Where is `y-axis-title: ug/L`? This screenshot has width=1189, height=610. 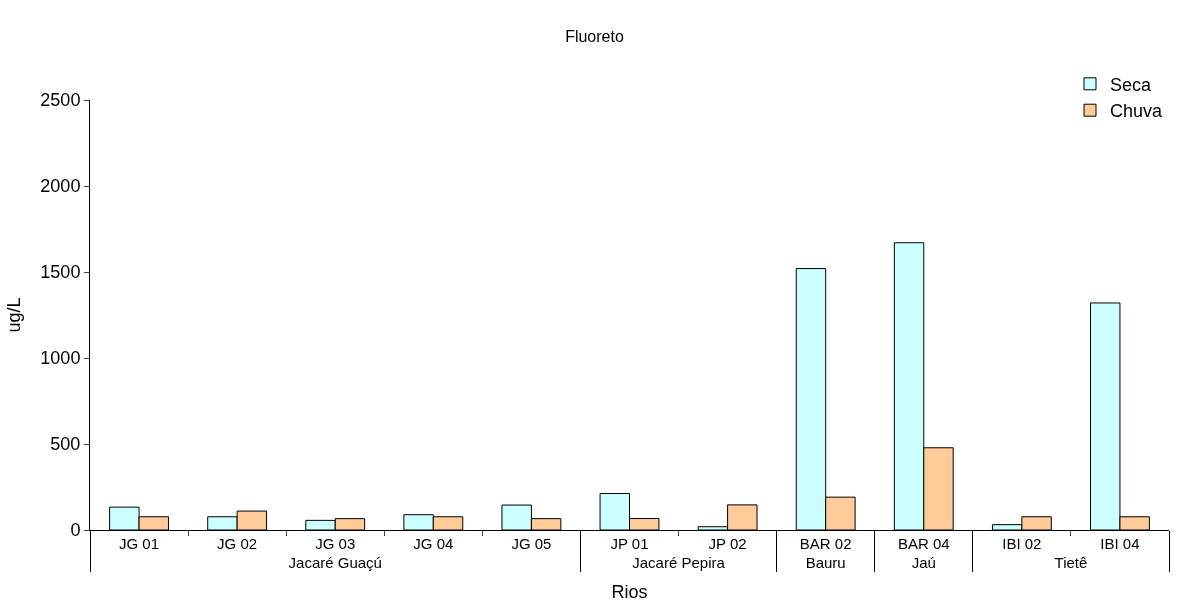 y-axis-title: ug/L is located at coordinates (13, 315).